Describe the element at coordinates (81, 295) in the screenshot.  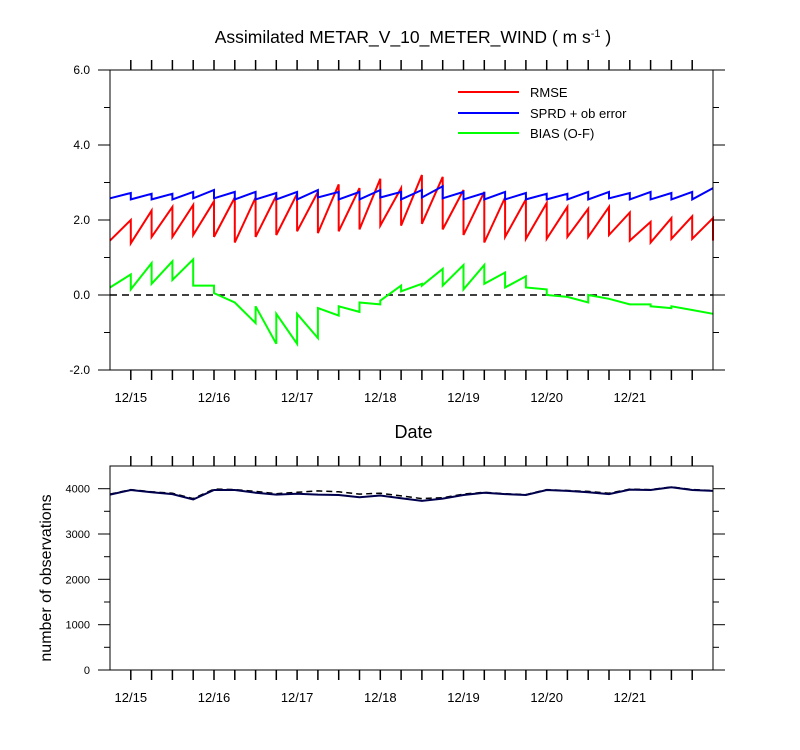
I see `top-y-tick-label: 0.0` at that location.